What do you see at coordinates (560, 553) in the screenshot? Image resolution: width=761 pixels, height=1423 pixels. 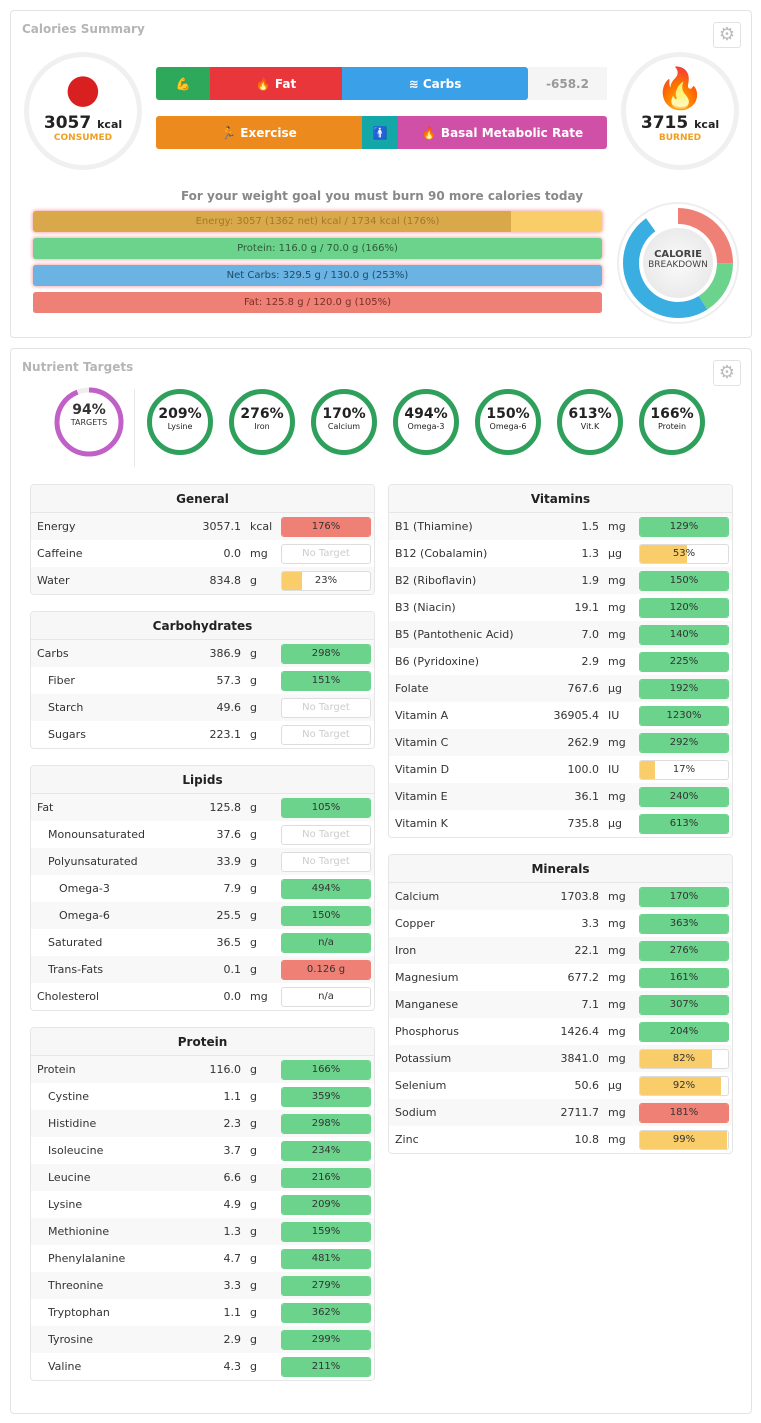 I see `table-row: B12 (Cobalamin) 1.3 µg 53%` at bounding box center [560, 553].